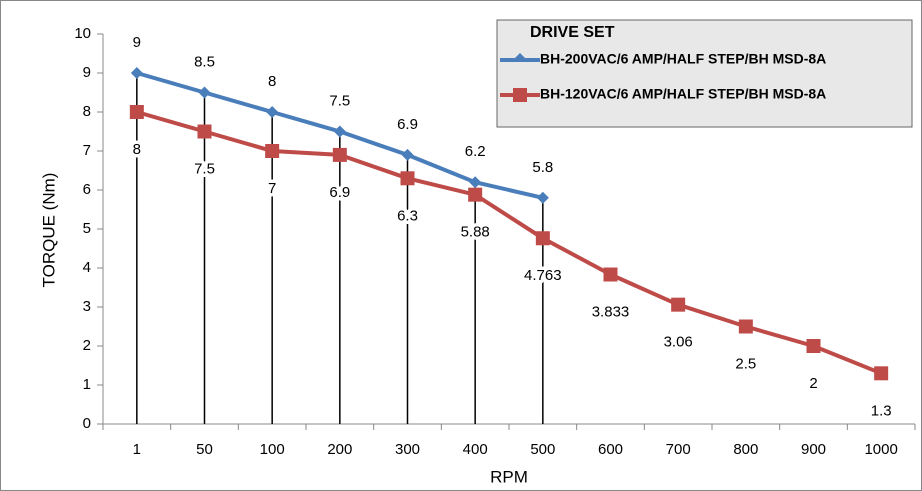 The height and width of the screenshot is (491, 922). Describe the element at coordinates (48, 230) in the screenshot. I see `y-axis-title: TORQUE (Nm)` at that location.